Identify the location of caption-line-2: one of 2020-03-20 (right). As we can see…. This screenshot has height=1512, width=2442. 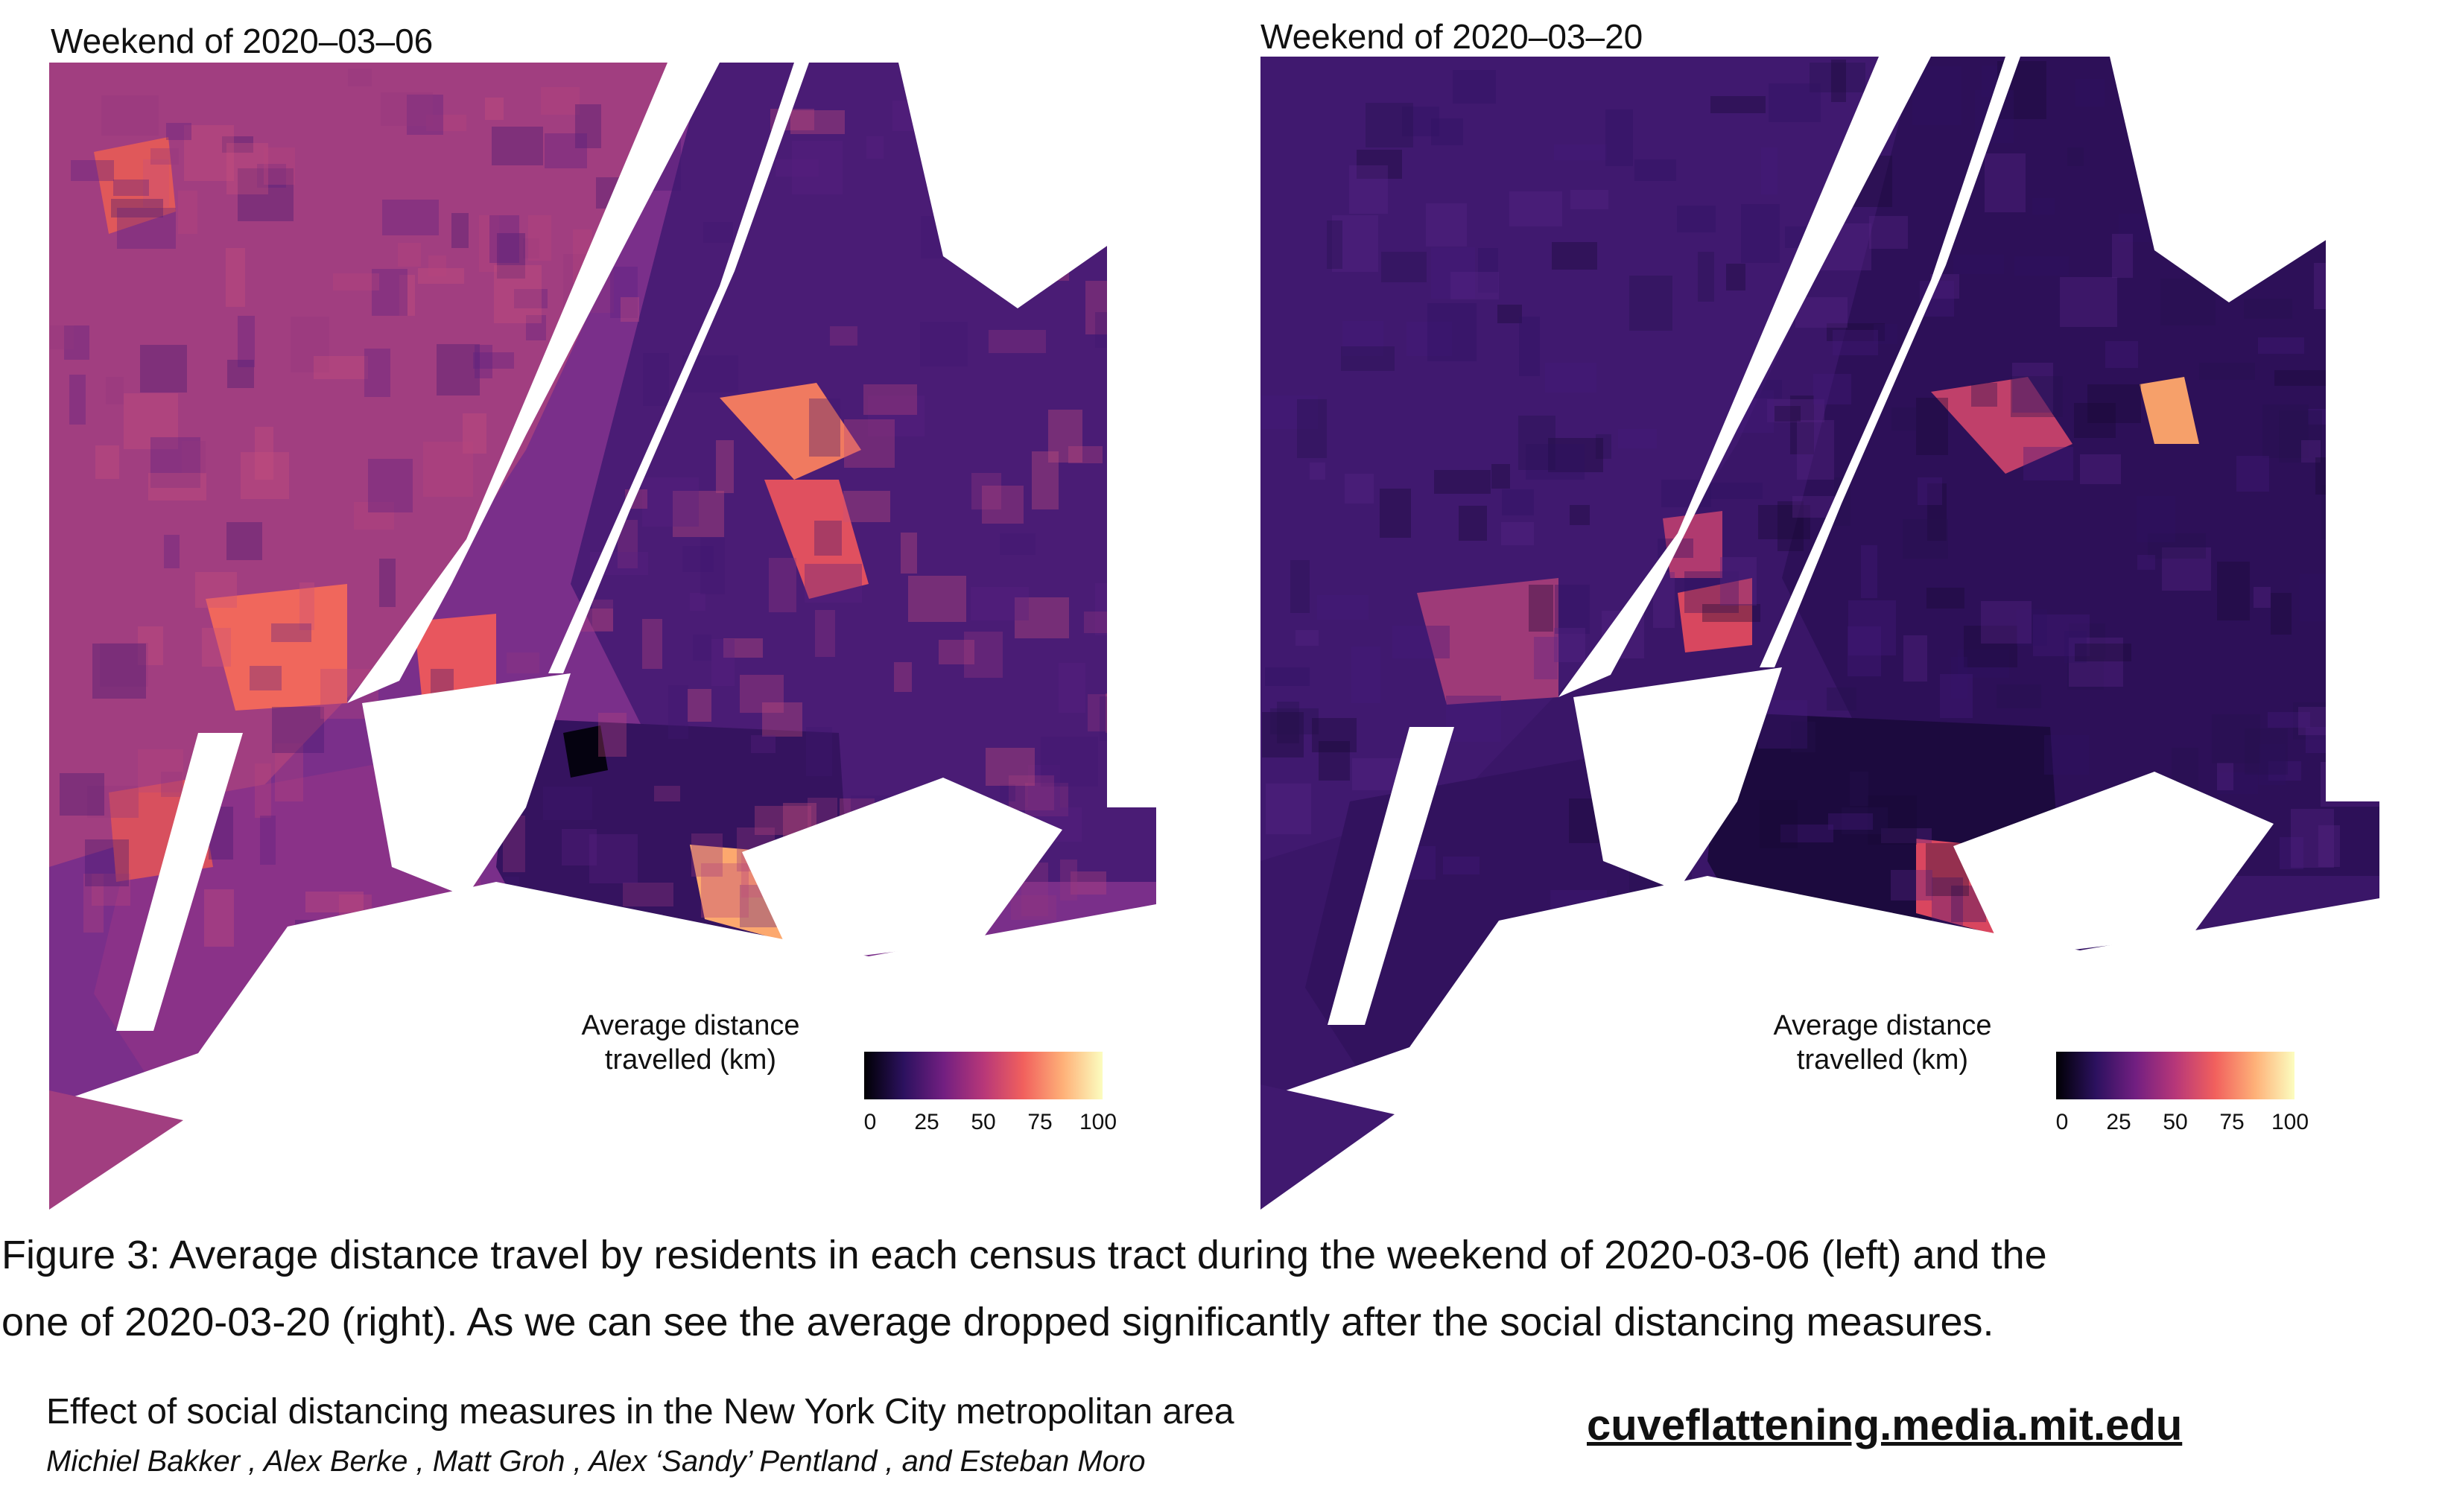
(997, 1322).